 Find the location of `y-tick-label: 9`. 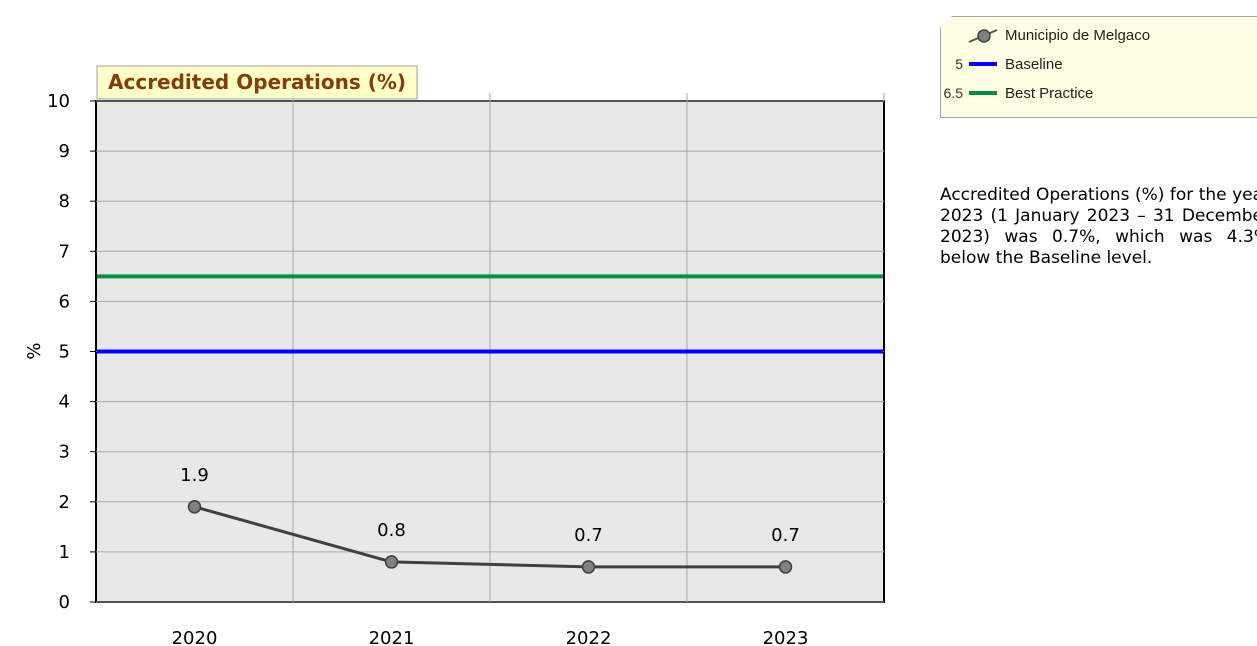

y-tick-label: 9 is located at coordinates (64, 151).